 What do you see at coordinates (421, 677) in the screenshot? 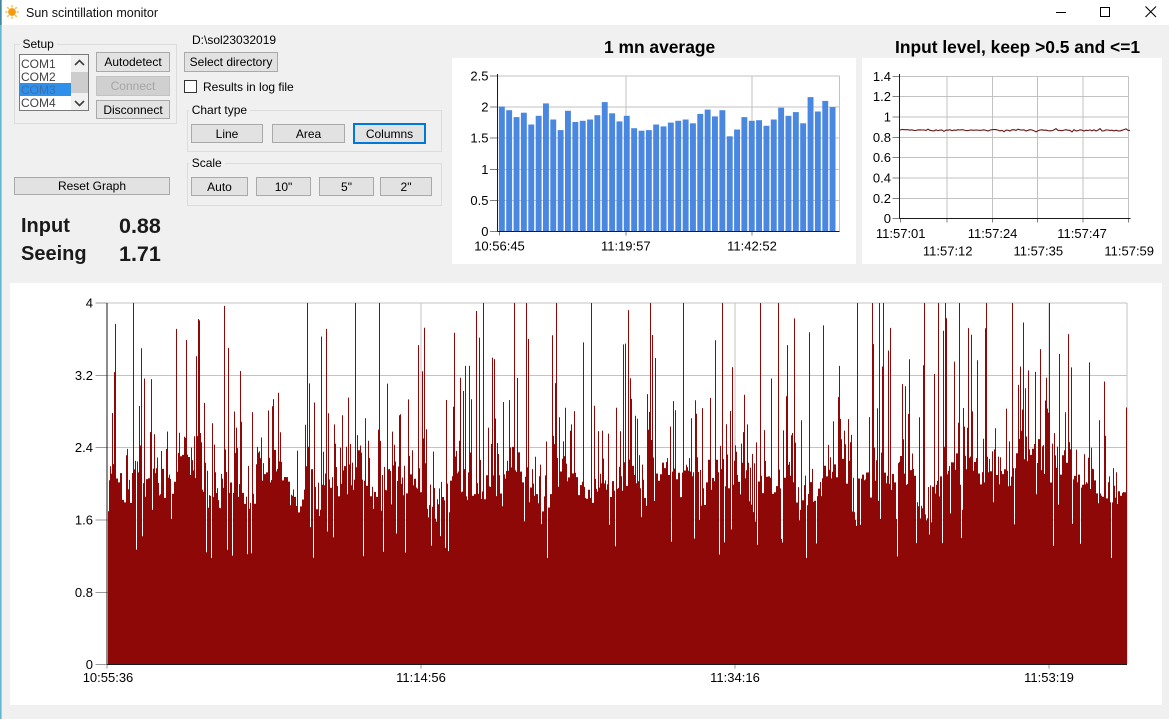
I see `svg-text: 11:14:56` at bounding box center [421, 677].